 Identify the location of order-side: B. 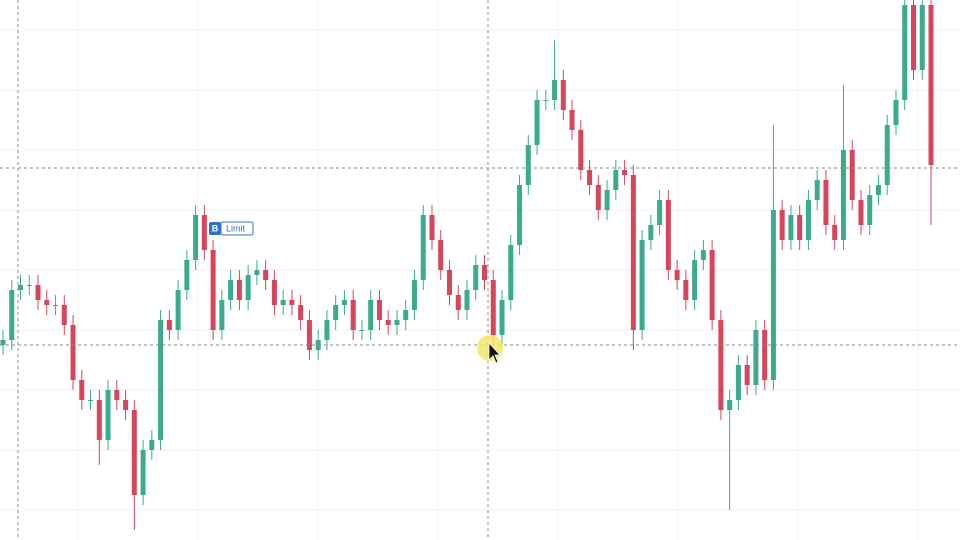
(215, 228).